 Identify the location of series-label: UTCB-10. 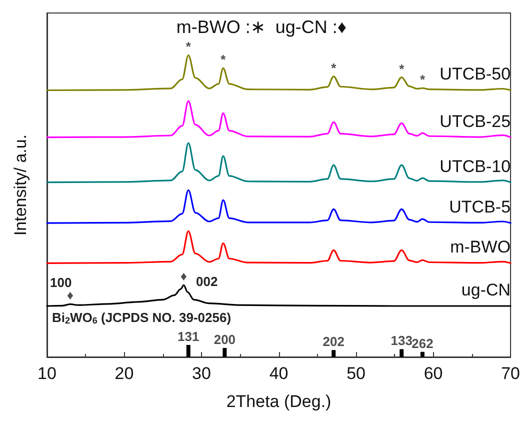
(475, 166).